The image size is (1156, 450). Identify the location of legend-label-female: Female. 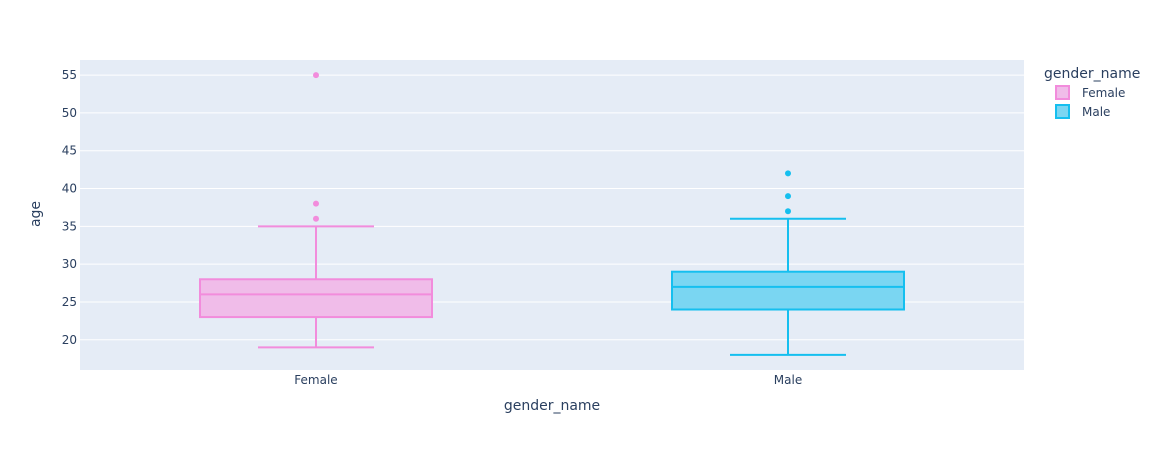
(1103, 93).